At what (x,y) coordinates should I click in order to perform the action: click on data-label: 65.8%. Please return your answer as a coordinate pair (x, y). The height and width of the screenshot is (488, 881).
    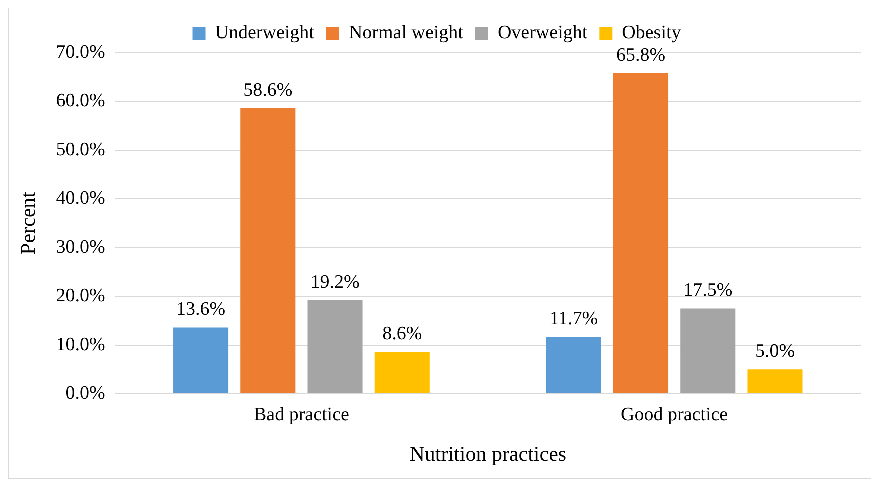
    Looking at the image, I should click on (641, 55).